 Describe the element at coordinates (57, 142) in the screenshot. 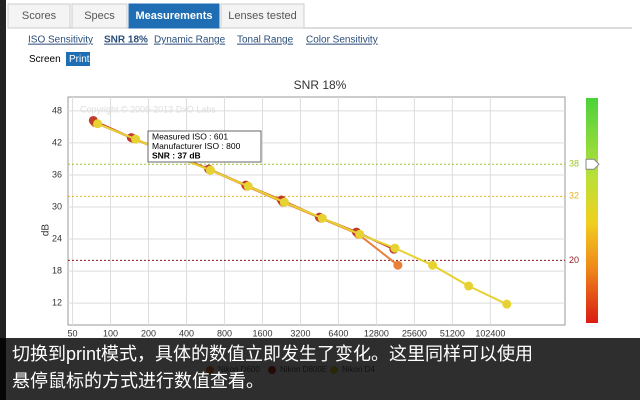

I see `y-tick-label: 42` at that location.